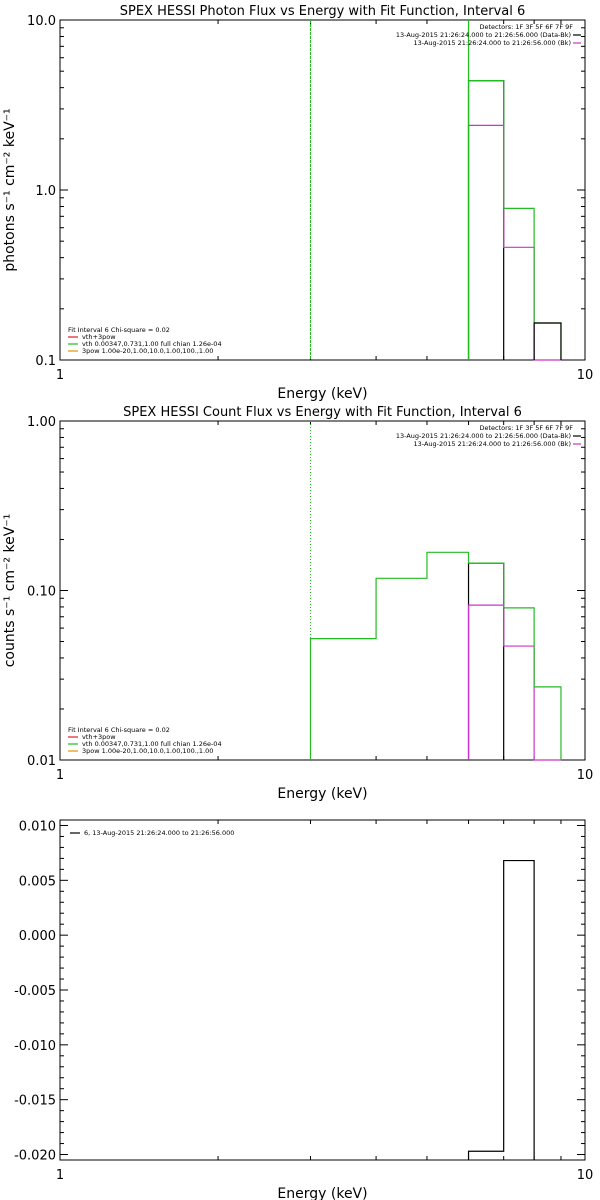  What do you see at coordinates (41, 761) in the screenshot?
I see `y-tick-label: 0.01` at bounding box center [41, 761].